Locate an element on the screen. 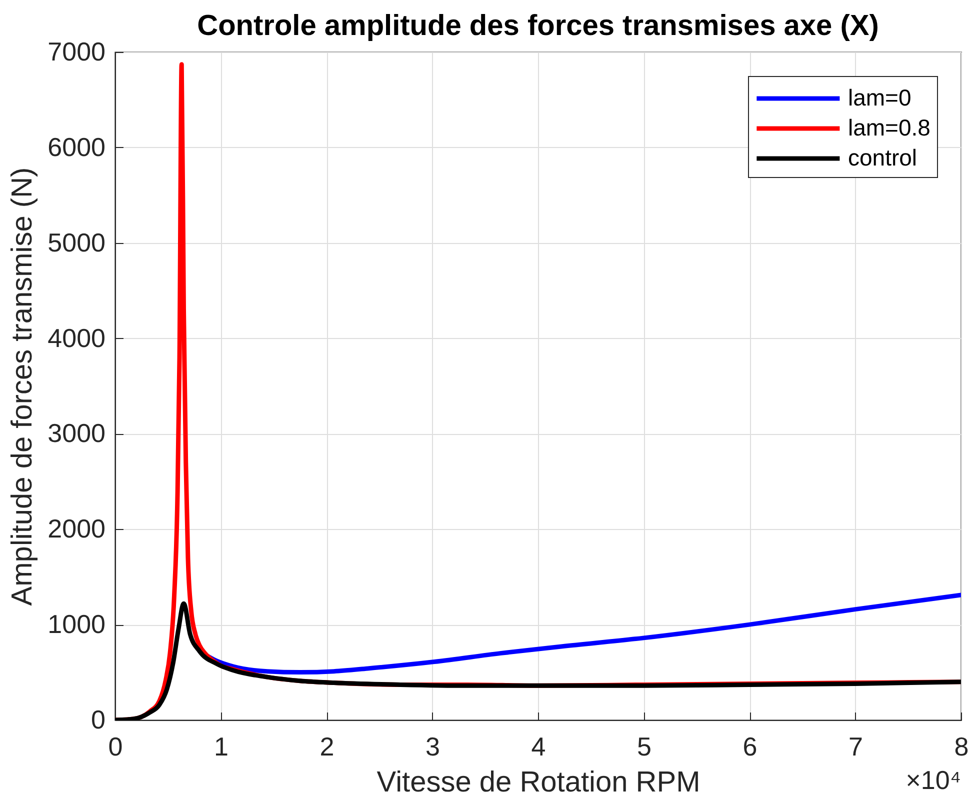 Image resolution: width=970 pixels, height=796 pixels. text: ×10⁴ is located at coordinates (933, 780).